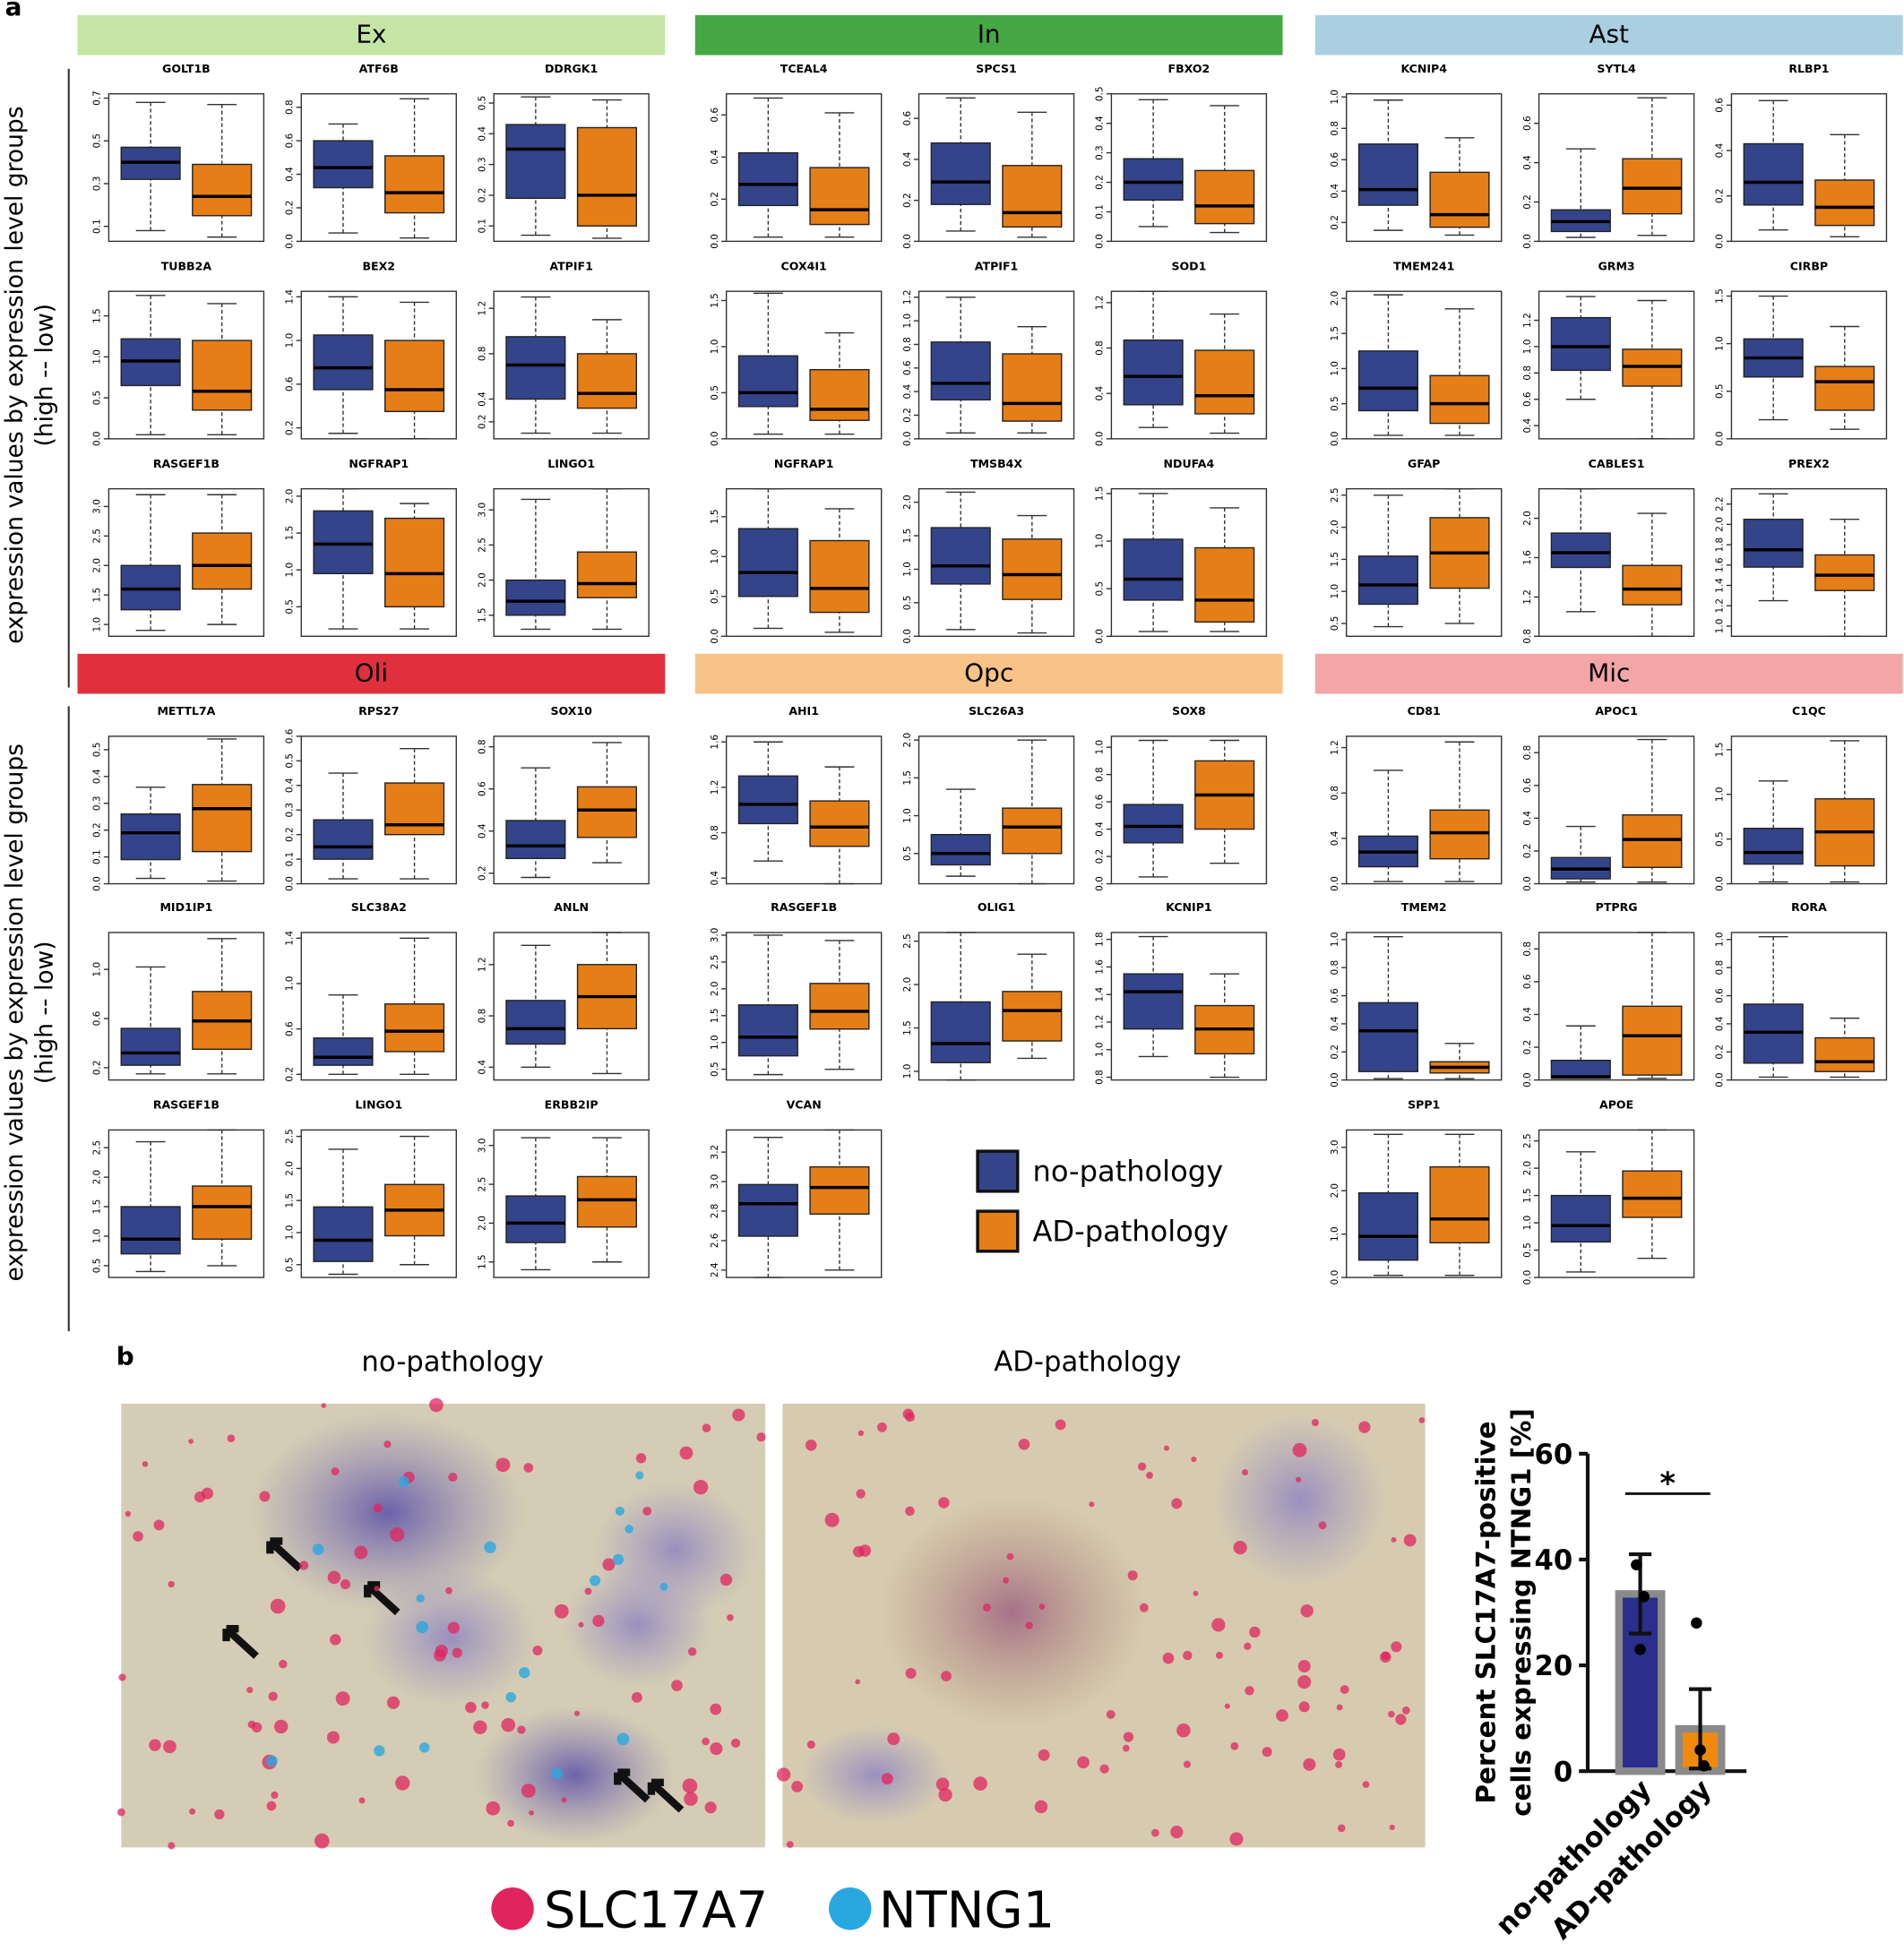  What do you see at coordinates (371, 673) in the screenshot?
I see `cell-type-header` at bounding box center [371, 673].